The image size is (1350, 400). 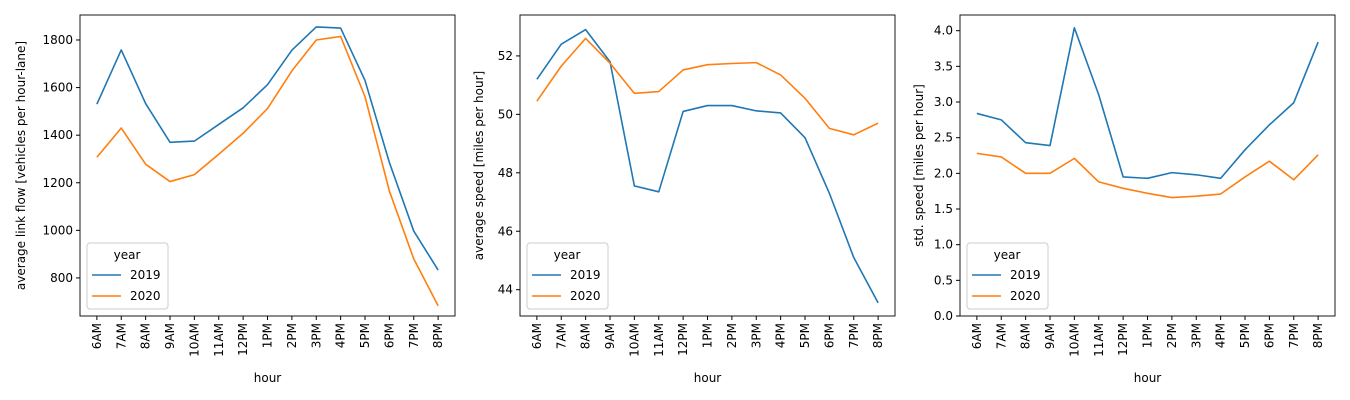 I want to click on y-tick-label: 1400, so click(x=57, y=135).